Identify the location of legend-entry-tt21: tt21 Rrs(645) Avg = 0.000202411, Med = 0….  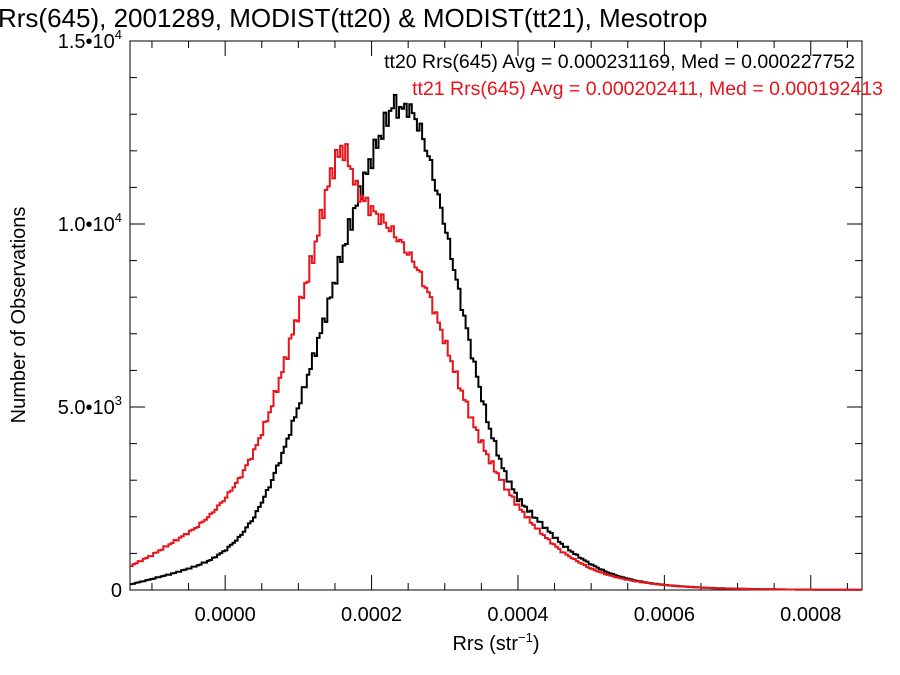
(647, 89).